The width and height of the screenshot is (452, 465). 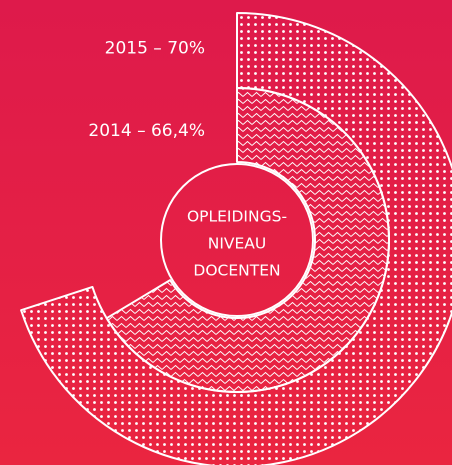 I want to click on center-circle, so click(x=237, y=240).